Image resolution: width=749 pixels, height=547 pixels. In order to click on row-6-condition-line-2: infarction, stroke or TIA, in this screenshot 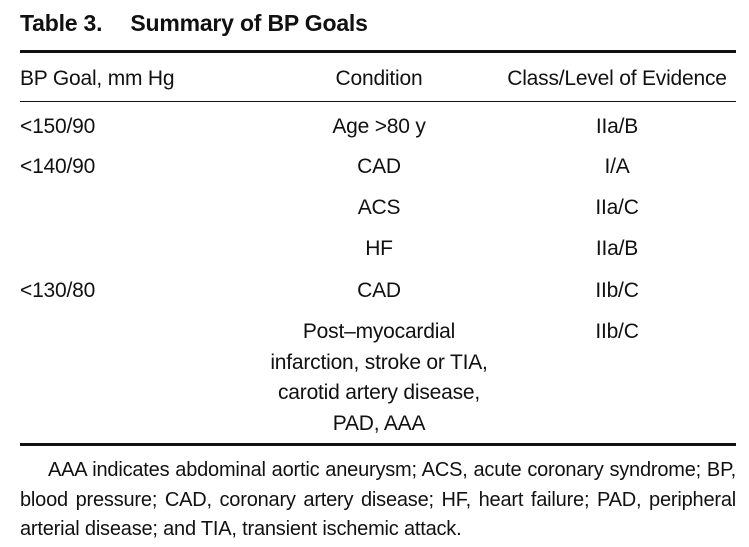, I will do `click(379, 362)`.